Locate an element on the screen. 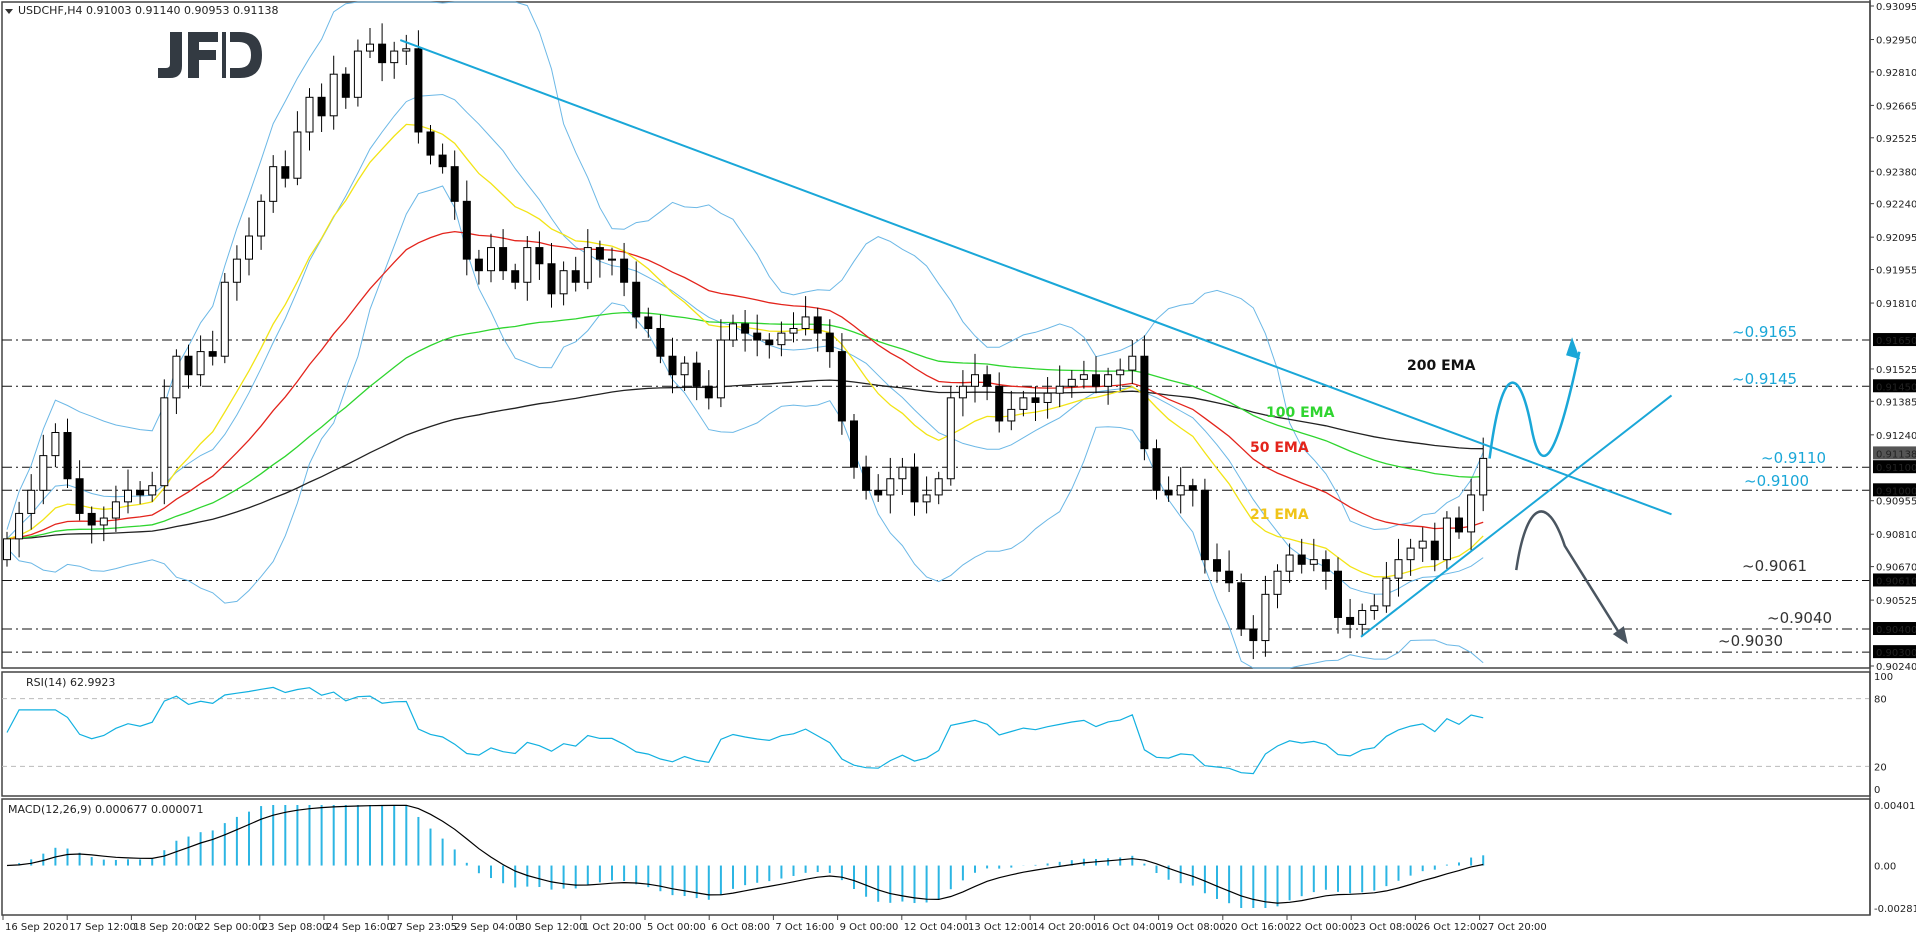  macd-title: MACD(12,26,9) 0.000677 0.000071 is located at coordinates (106, 809).